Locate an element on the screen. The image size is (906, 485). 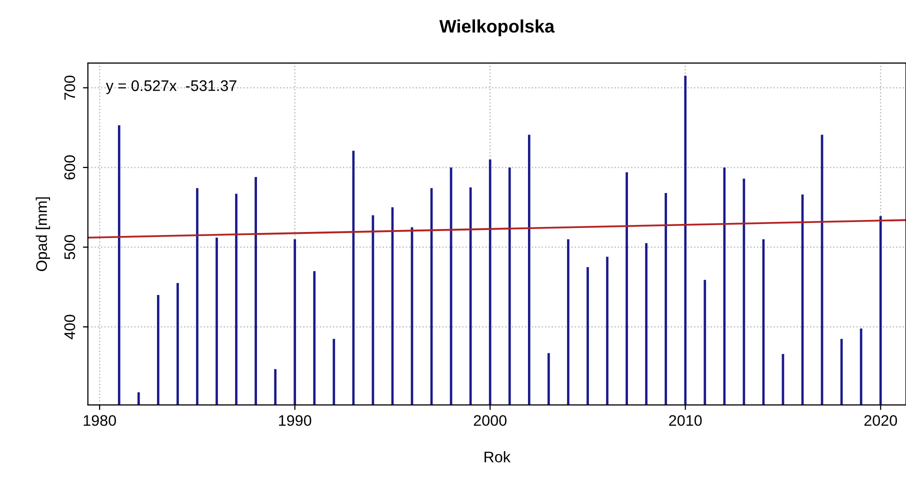
chart-title: Wielkopolska is located at coordinates (497, 27).